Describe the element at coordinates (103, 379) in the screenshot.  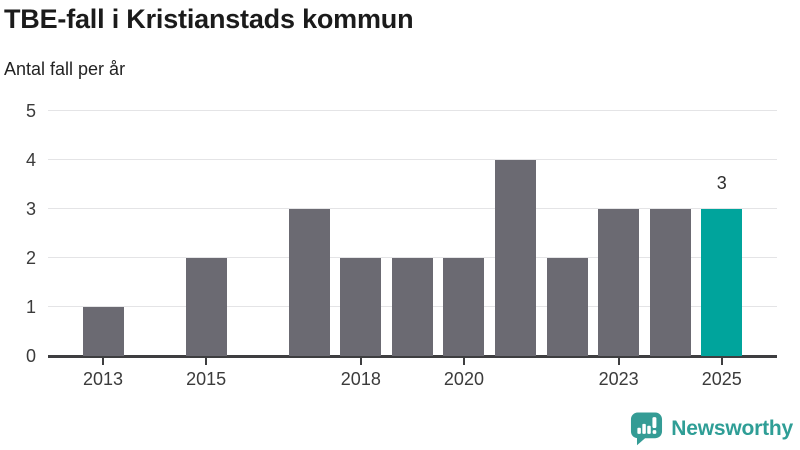
I see `x-axis-label-2013: 2013` at that location.